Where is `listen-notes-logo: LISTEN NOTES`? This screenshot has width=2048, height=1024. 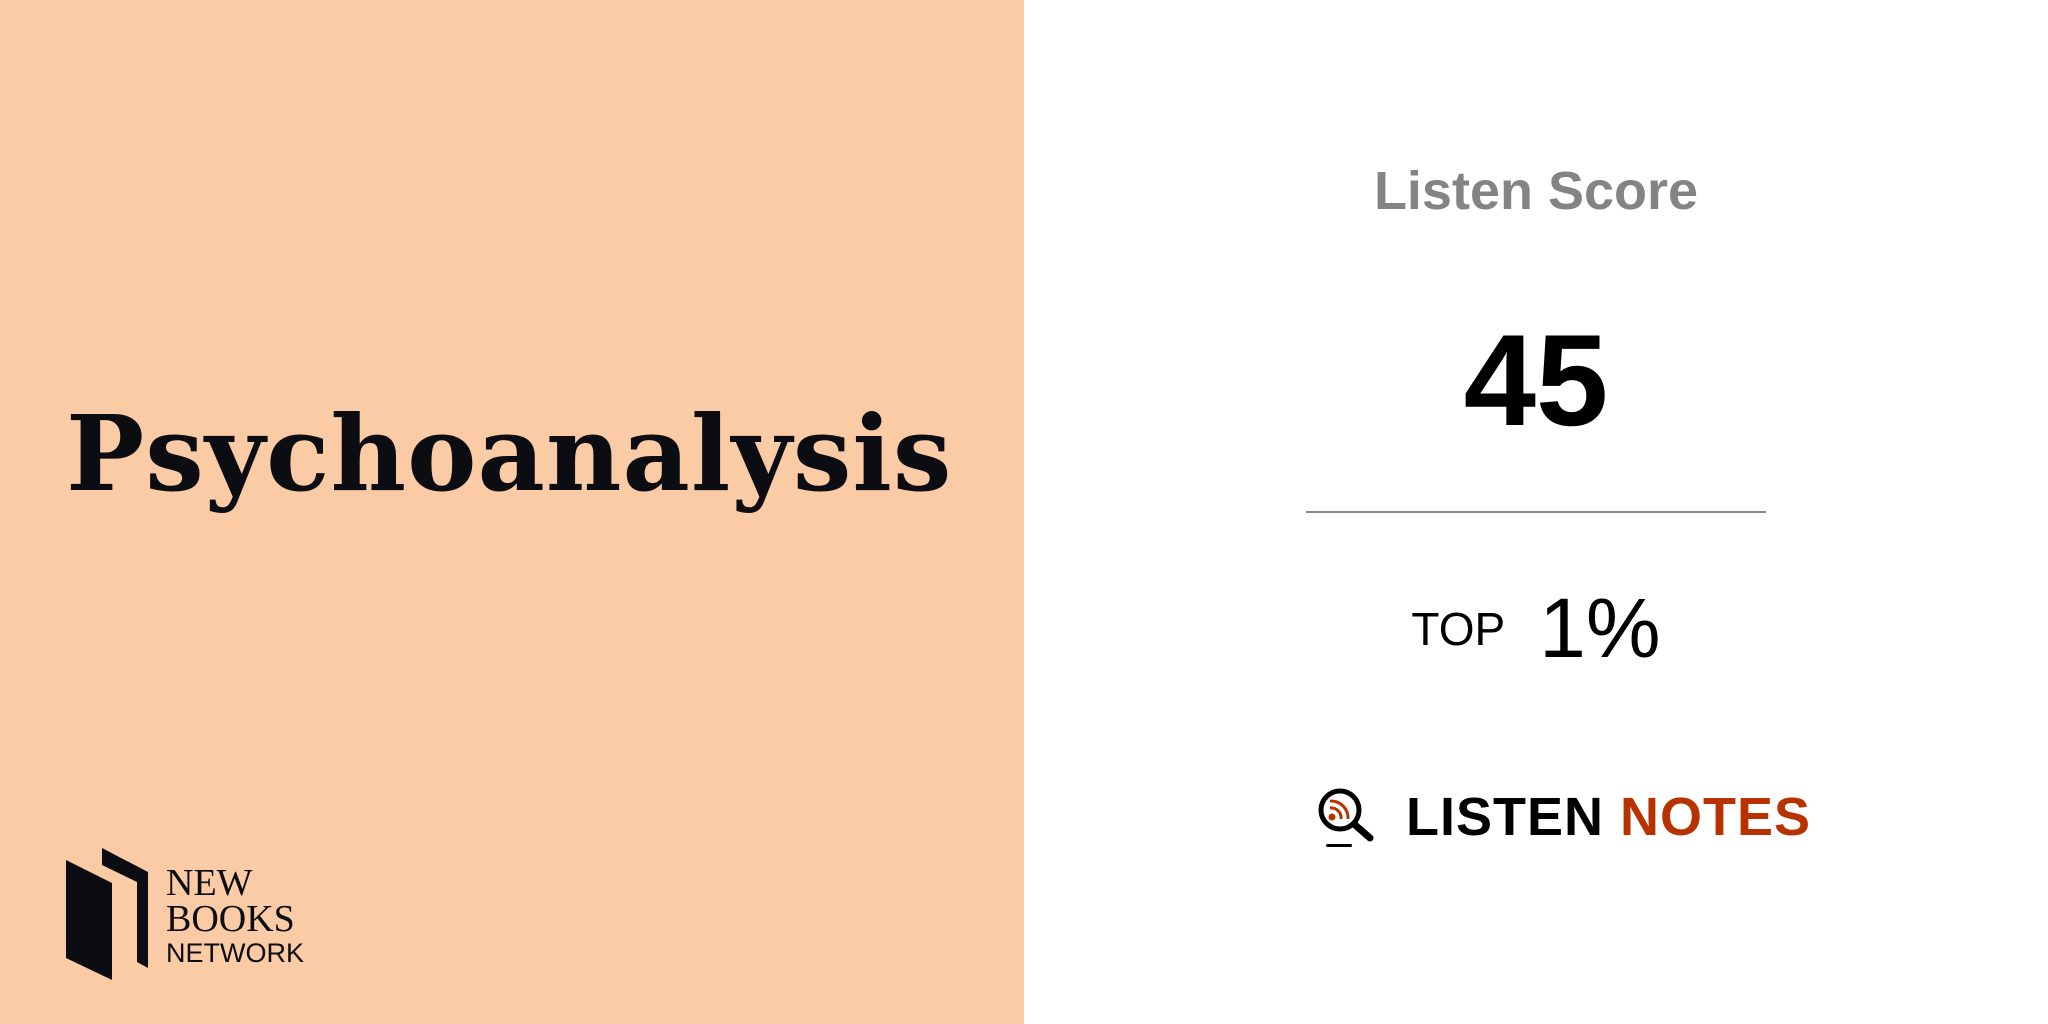
listen-notes-logo: LISTEN NOTES is located at coordinates (1563, 817).